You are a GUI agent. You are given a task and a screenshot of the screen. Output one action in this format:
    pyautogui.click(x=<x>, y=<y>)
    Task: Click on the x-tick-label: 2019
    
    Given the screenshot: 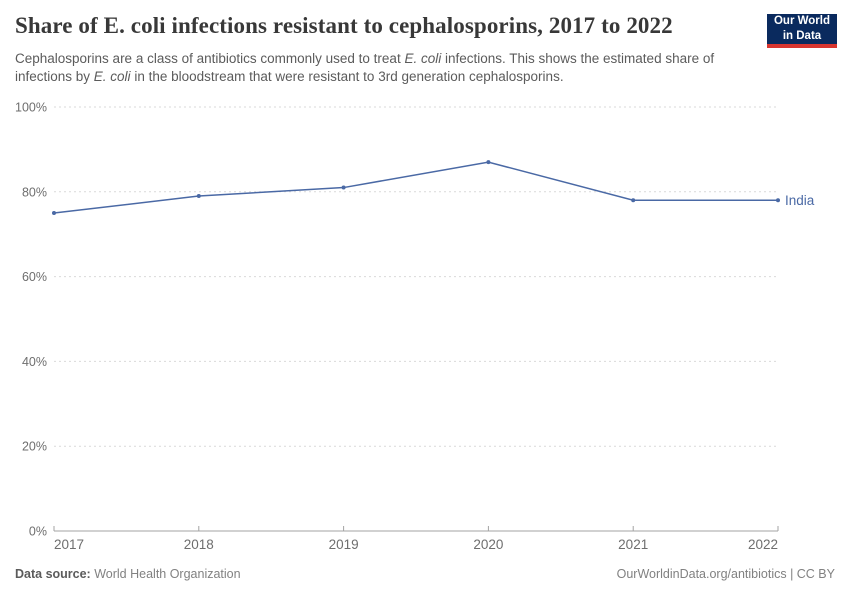 What is the action you would take?
    pyautogui.click(x=344, y=544)
    